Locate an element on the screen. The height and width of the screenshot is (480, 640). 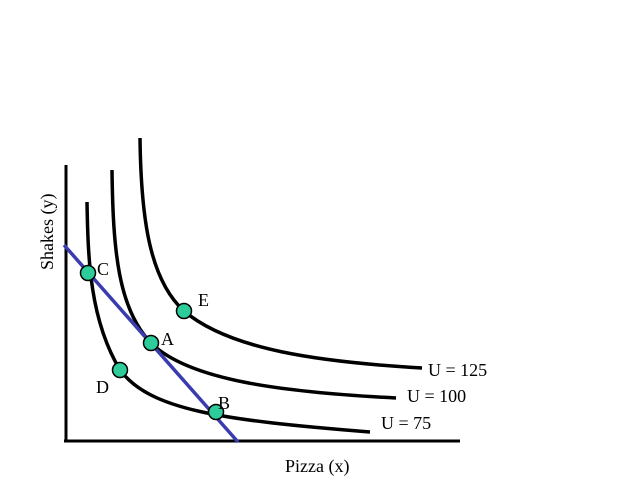
curve-label-u125: U = 125 is located at coordinates (457, 370).